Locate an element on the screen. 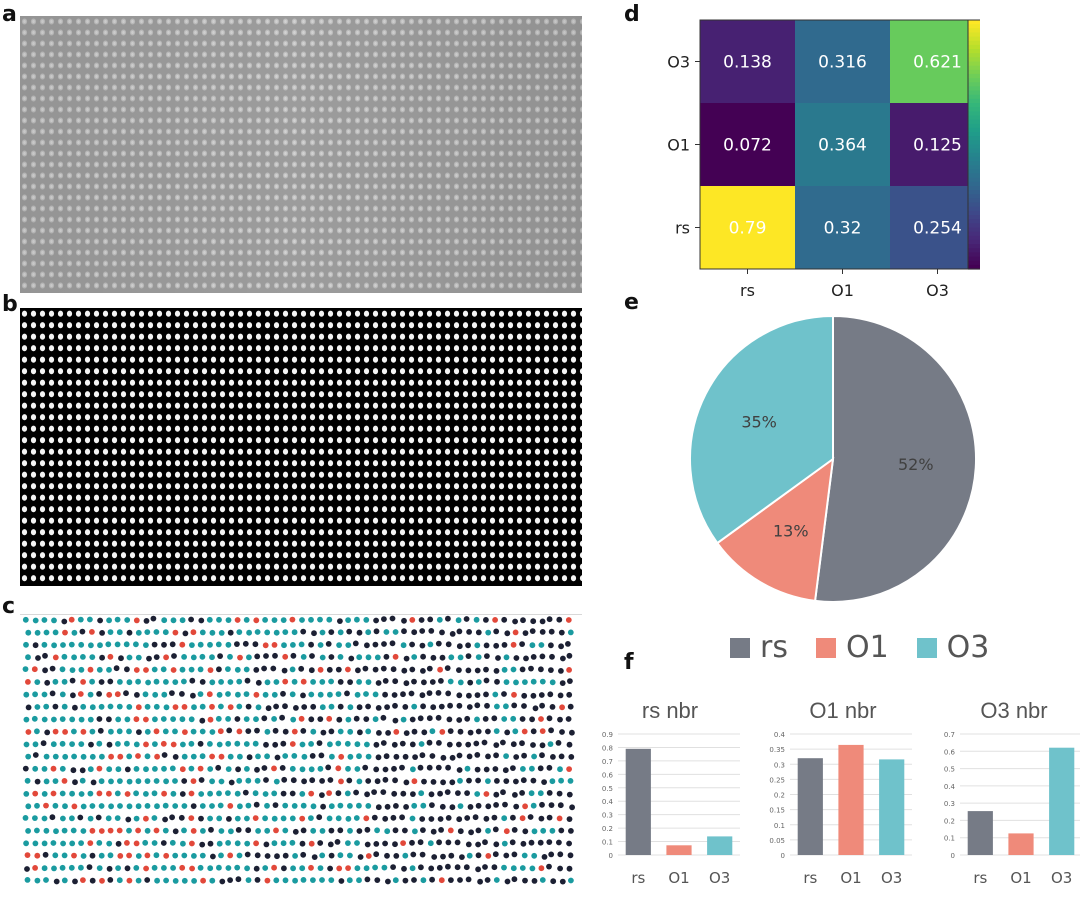 The image size is (1080, 899). panel-label-e: e is located at coordinates (631, 302).